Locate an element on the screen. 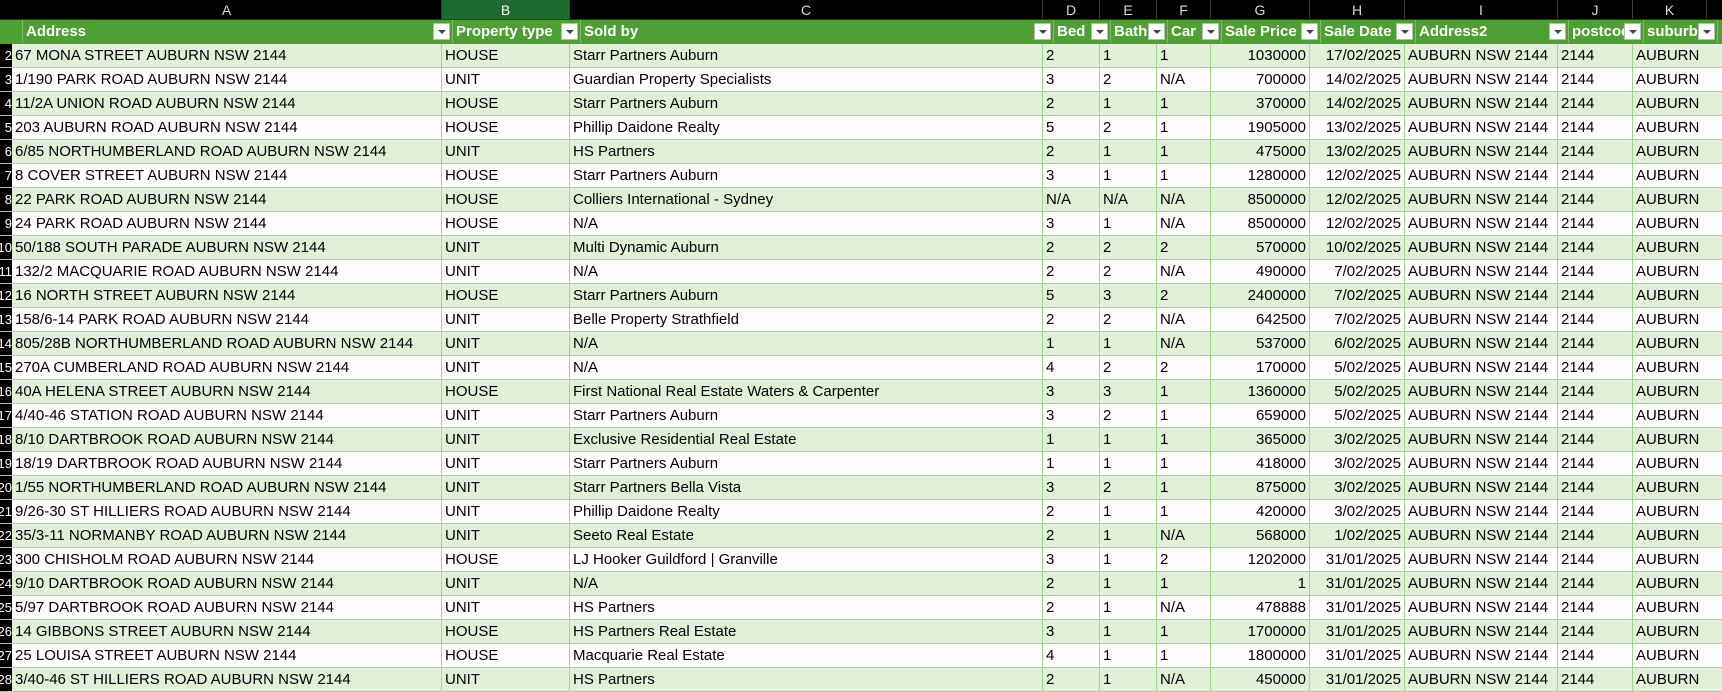 The width and height of the screenshot is (1722, 692). table-cell: 1360000 is located at coordinates (1260, 391).